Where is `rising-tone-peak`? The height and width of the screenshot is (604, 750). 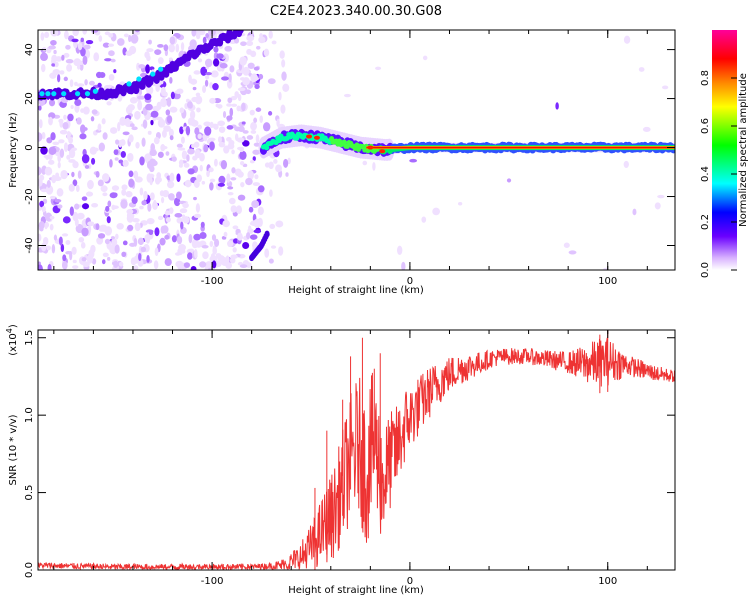
rising-tone-peak is located at coordinates (139, 79).